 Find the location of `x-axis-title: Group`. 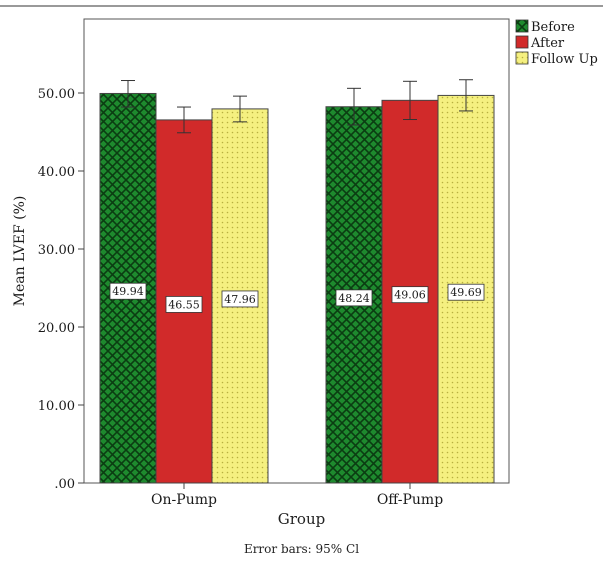

x-axis-title: Group is located at coordinates (301, 519).